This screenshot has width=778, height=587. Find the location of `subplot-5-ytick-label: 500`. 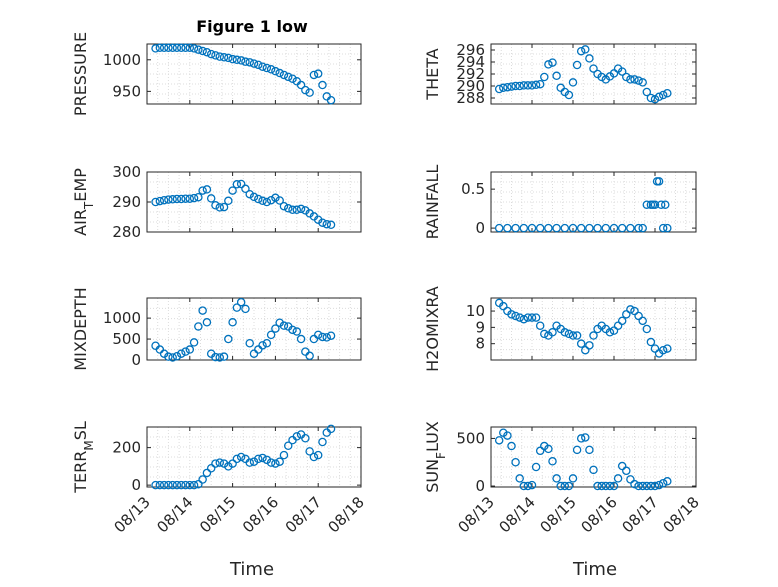

subplot-5-ytick-label: 500 is located at coordinates (126, 339).